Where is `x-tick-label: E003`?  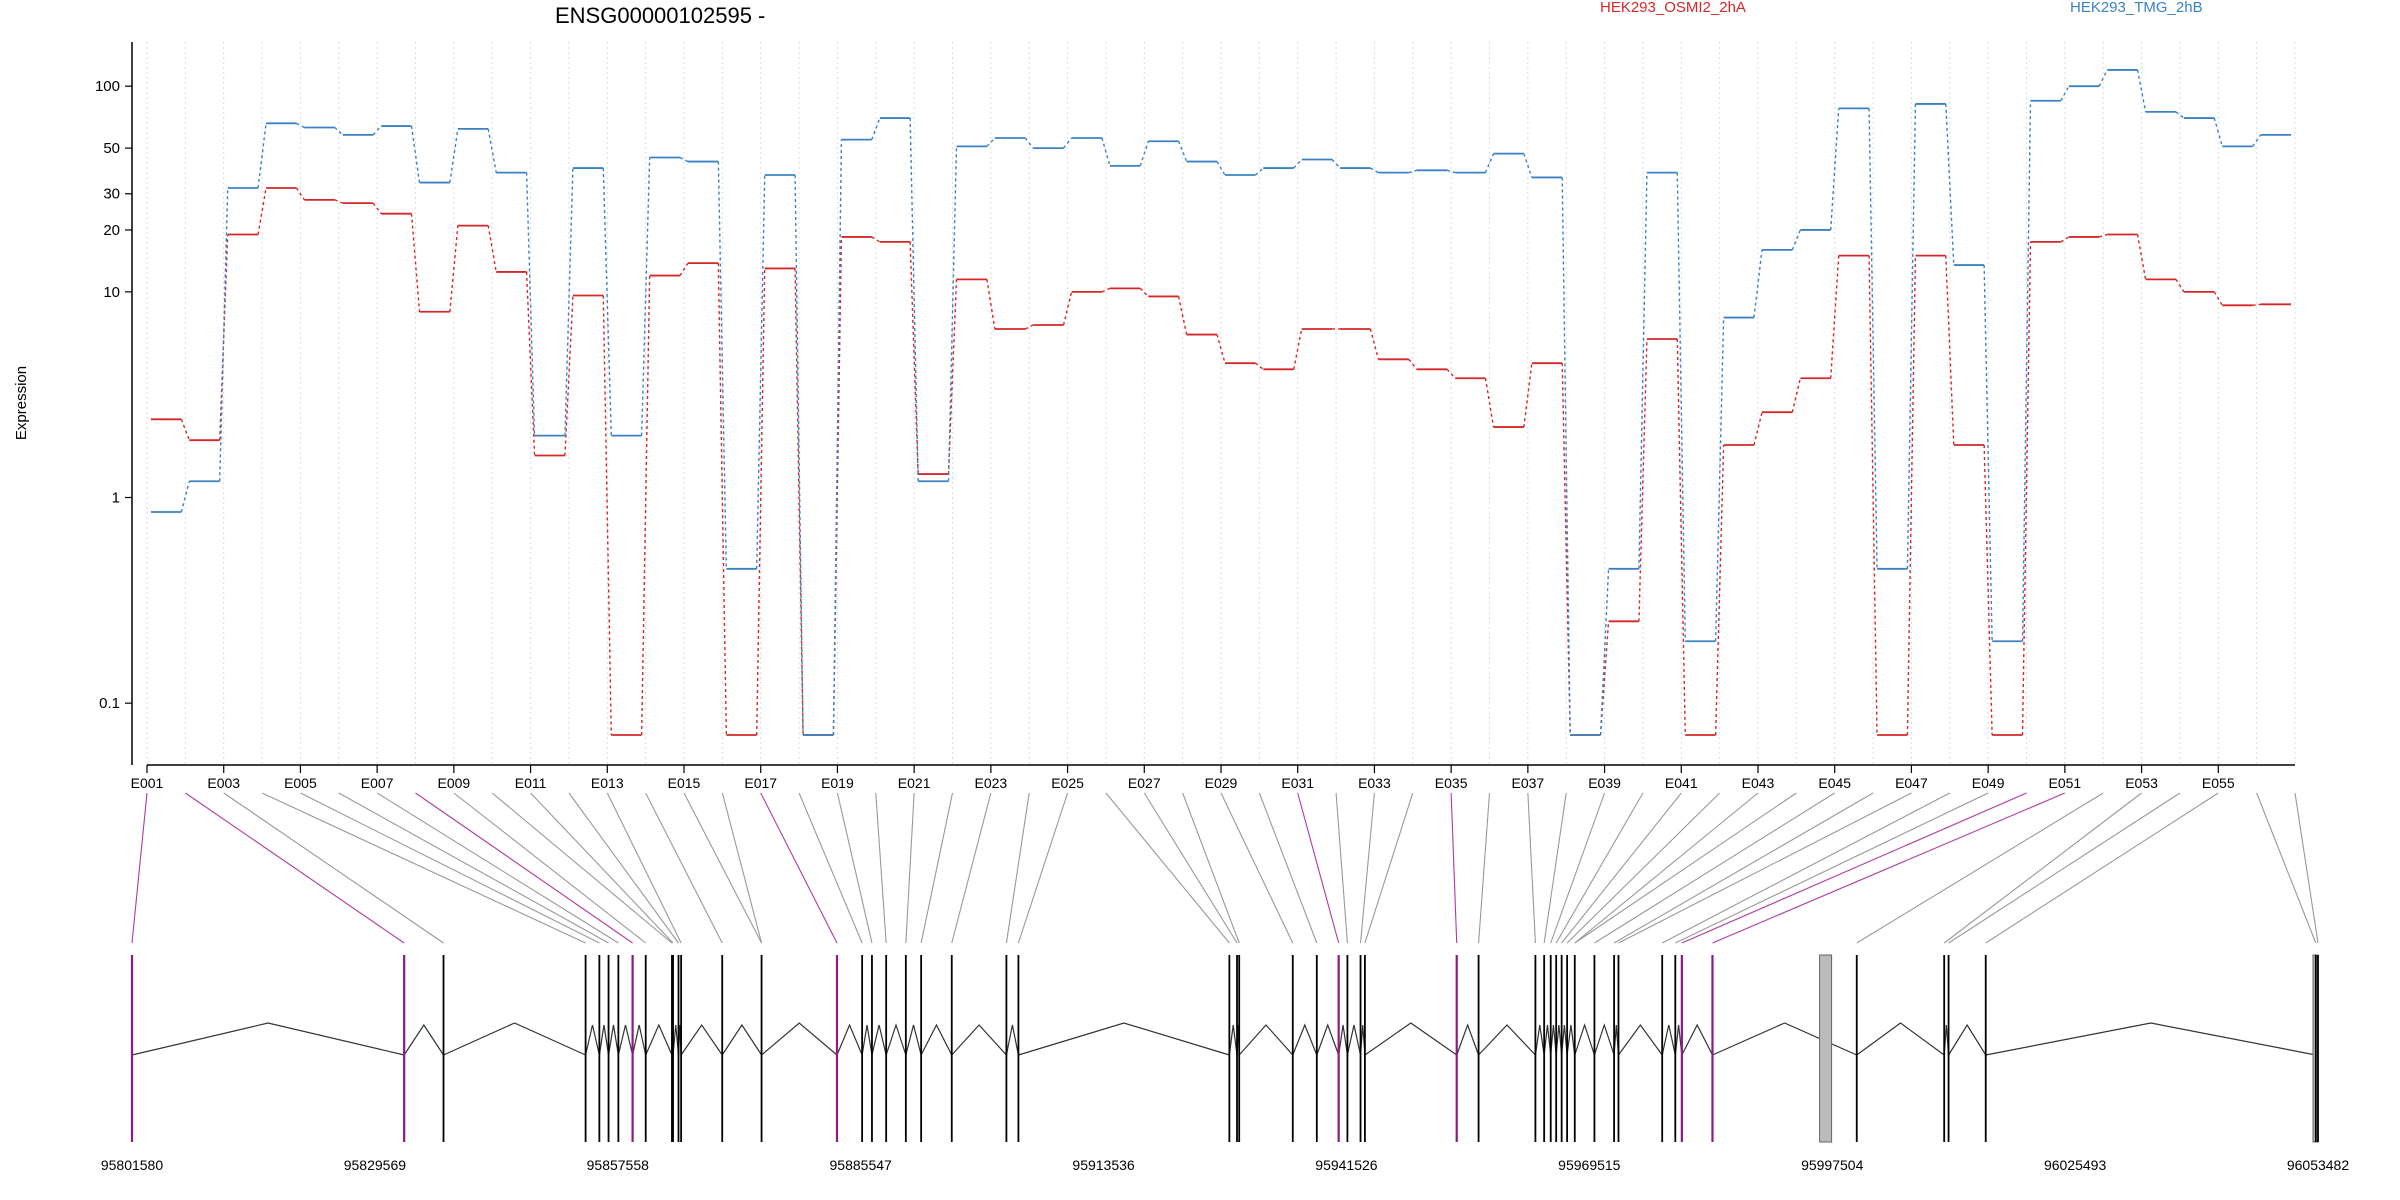
x-tick-label: E003 is located at coordinates (223, 783).